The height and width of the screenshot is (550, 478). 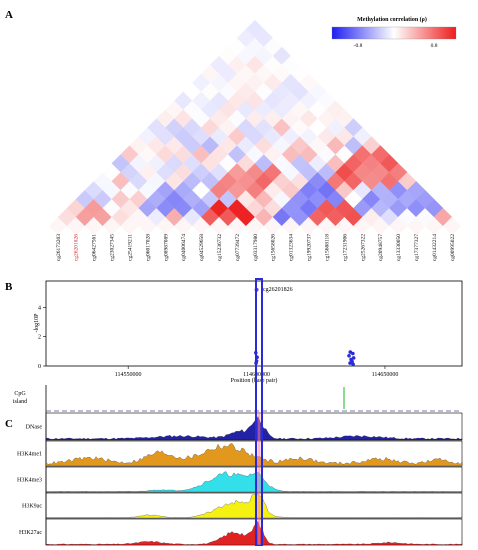 I want to click on panel-label-a: A, so click(x=9, y=15).